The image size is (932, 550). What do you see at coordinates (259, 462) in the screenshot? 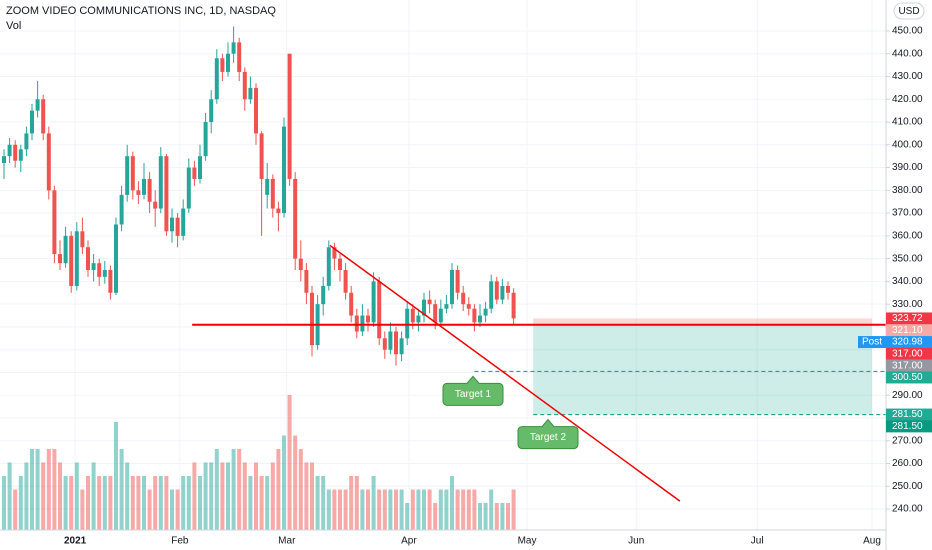
I see `volume` at bounding box center [259, 462].